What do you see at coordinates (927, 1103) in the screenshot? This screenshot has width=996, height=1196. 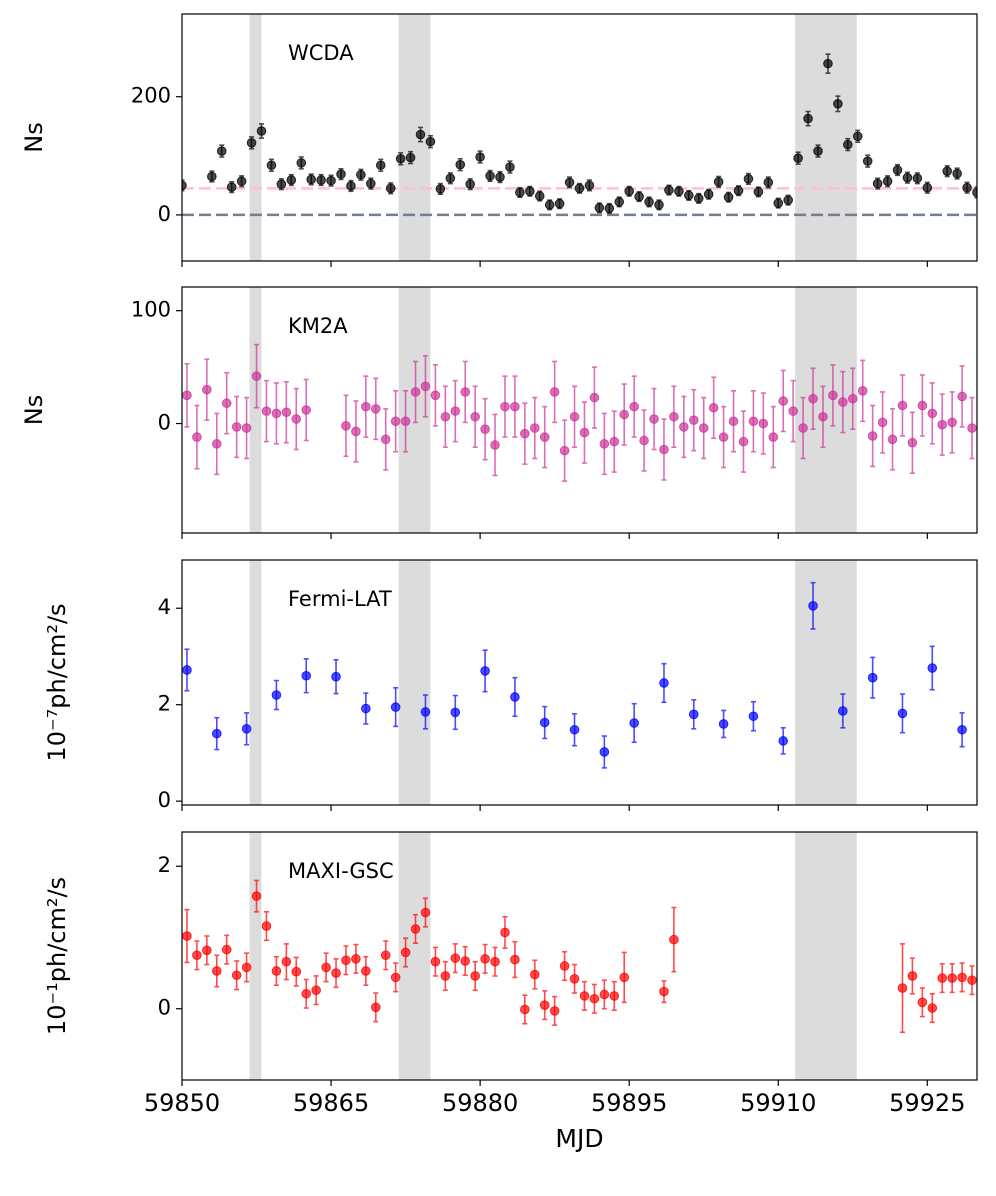 I see `x-tick-label: 59925` at bounding box center [927, 1103].